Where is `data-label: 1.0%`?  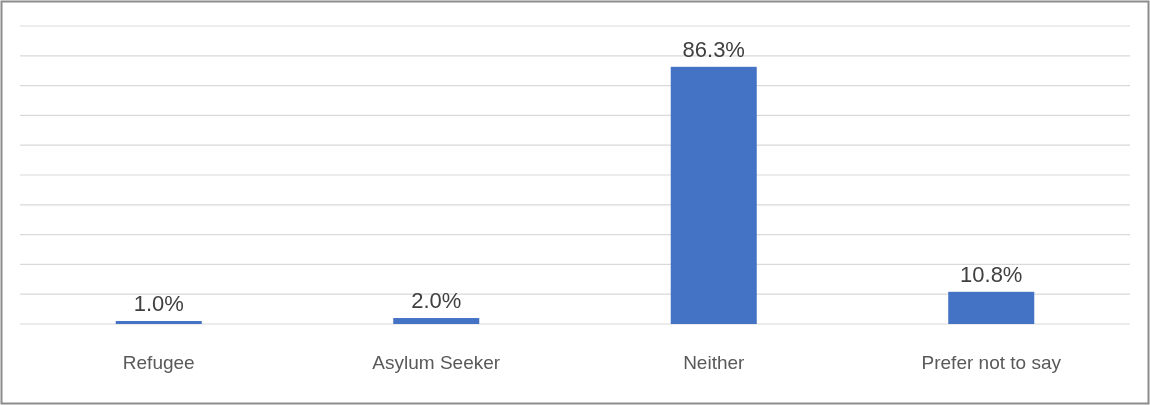 data-label: 1.0% is located at coordinates (158, 304).